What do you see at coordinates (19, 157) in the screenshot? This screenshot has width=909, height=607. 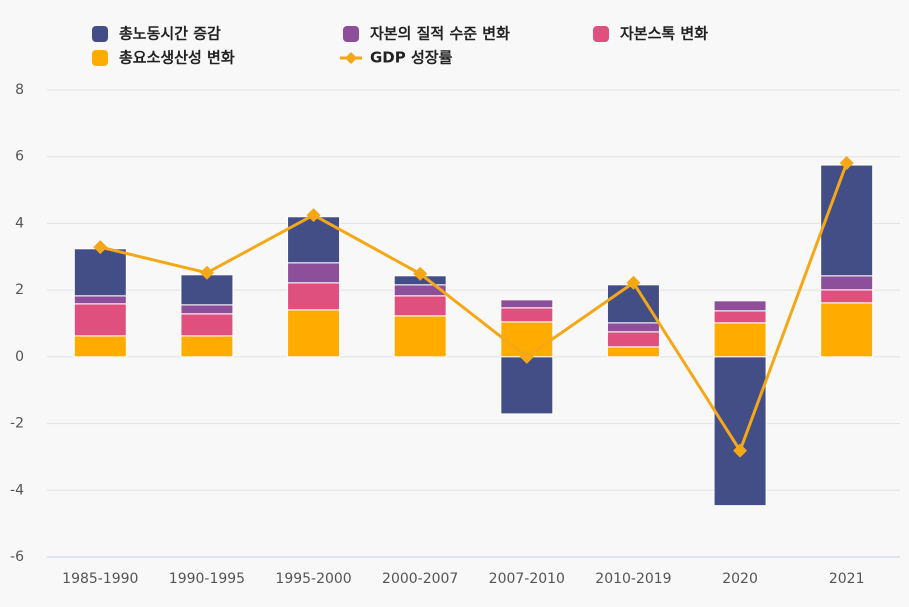 I see `y-tick-label: 6` at bounding box center [19, 157].